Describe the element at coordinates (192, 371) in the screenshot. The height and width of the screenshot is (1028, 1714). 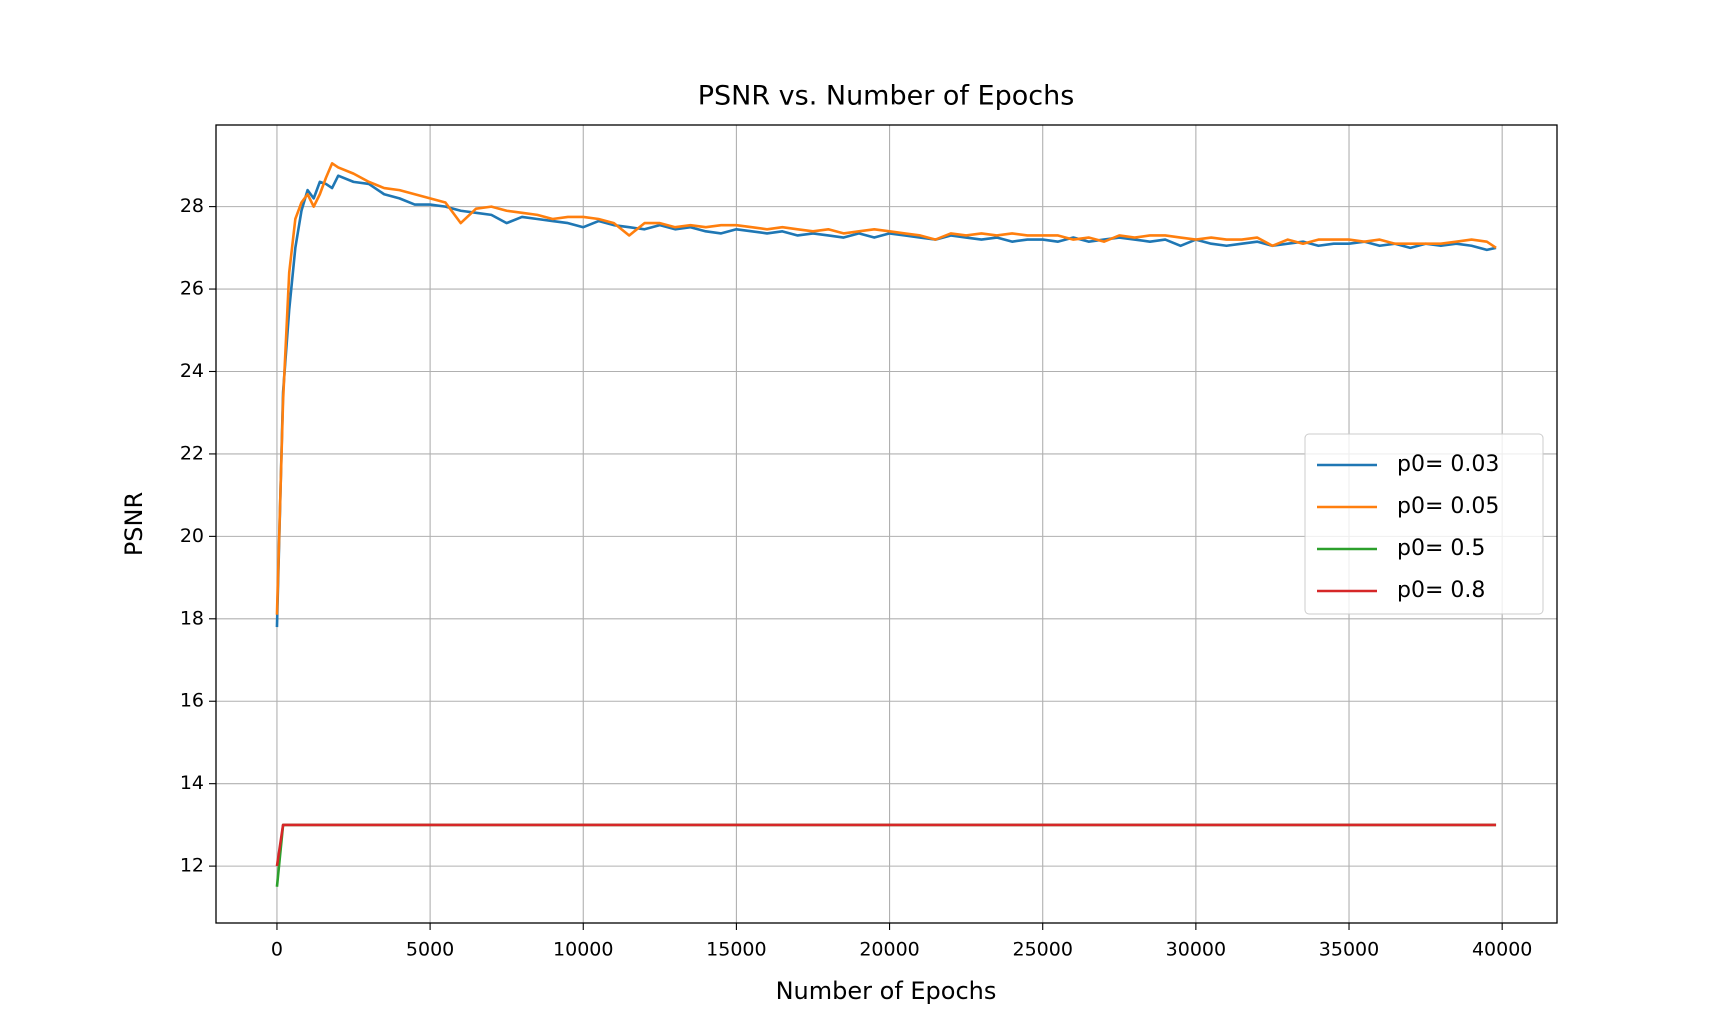
I see `y-tick-label: 24` at that location.